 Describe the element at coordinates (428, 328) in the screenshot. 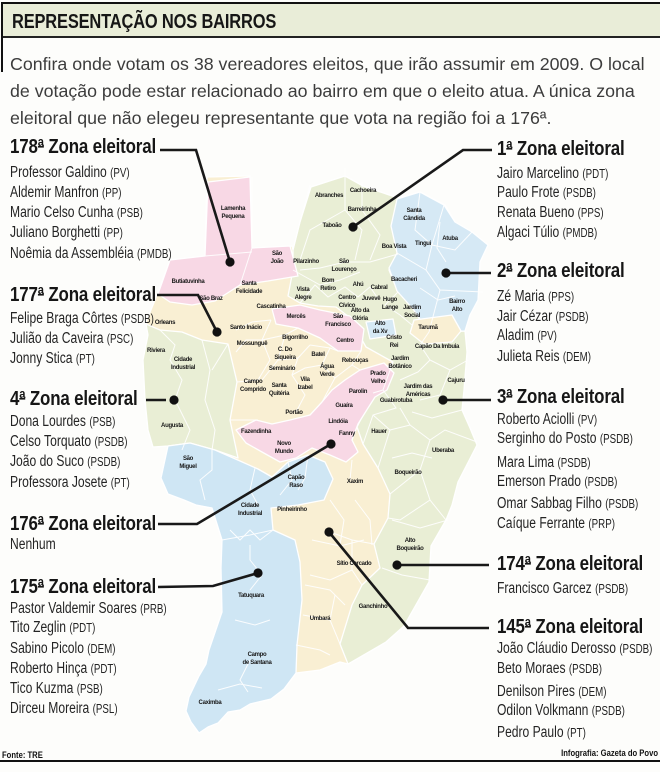

I see `svg-text: Tarumã` at that location.